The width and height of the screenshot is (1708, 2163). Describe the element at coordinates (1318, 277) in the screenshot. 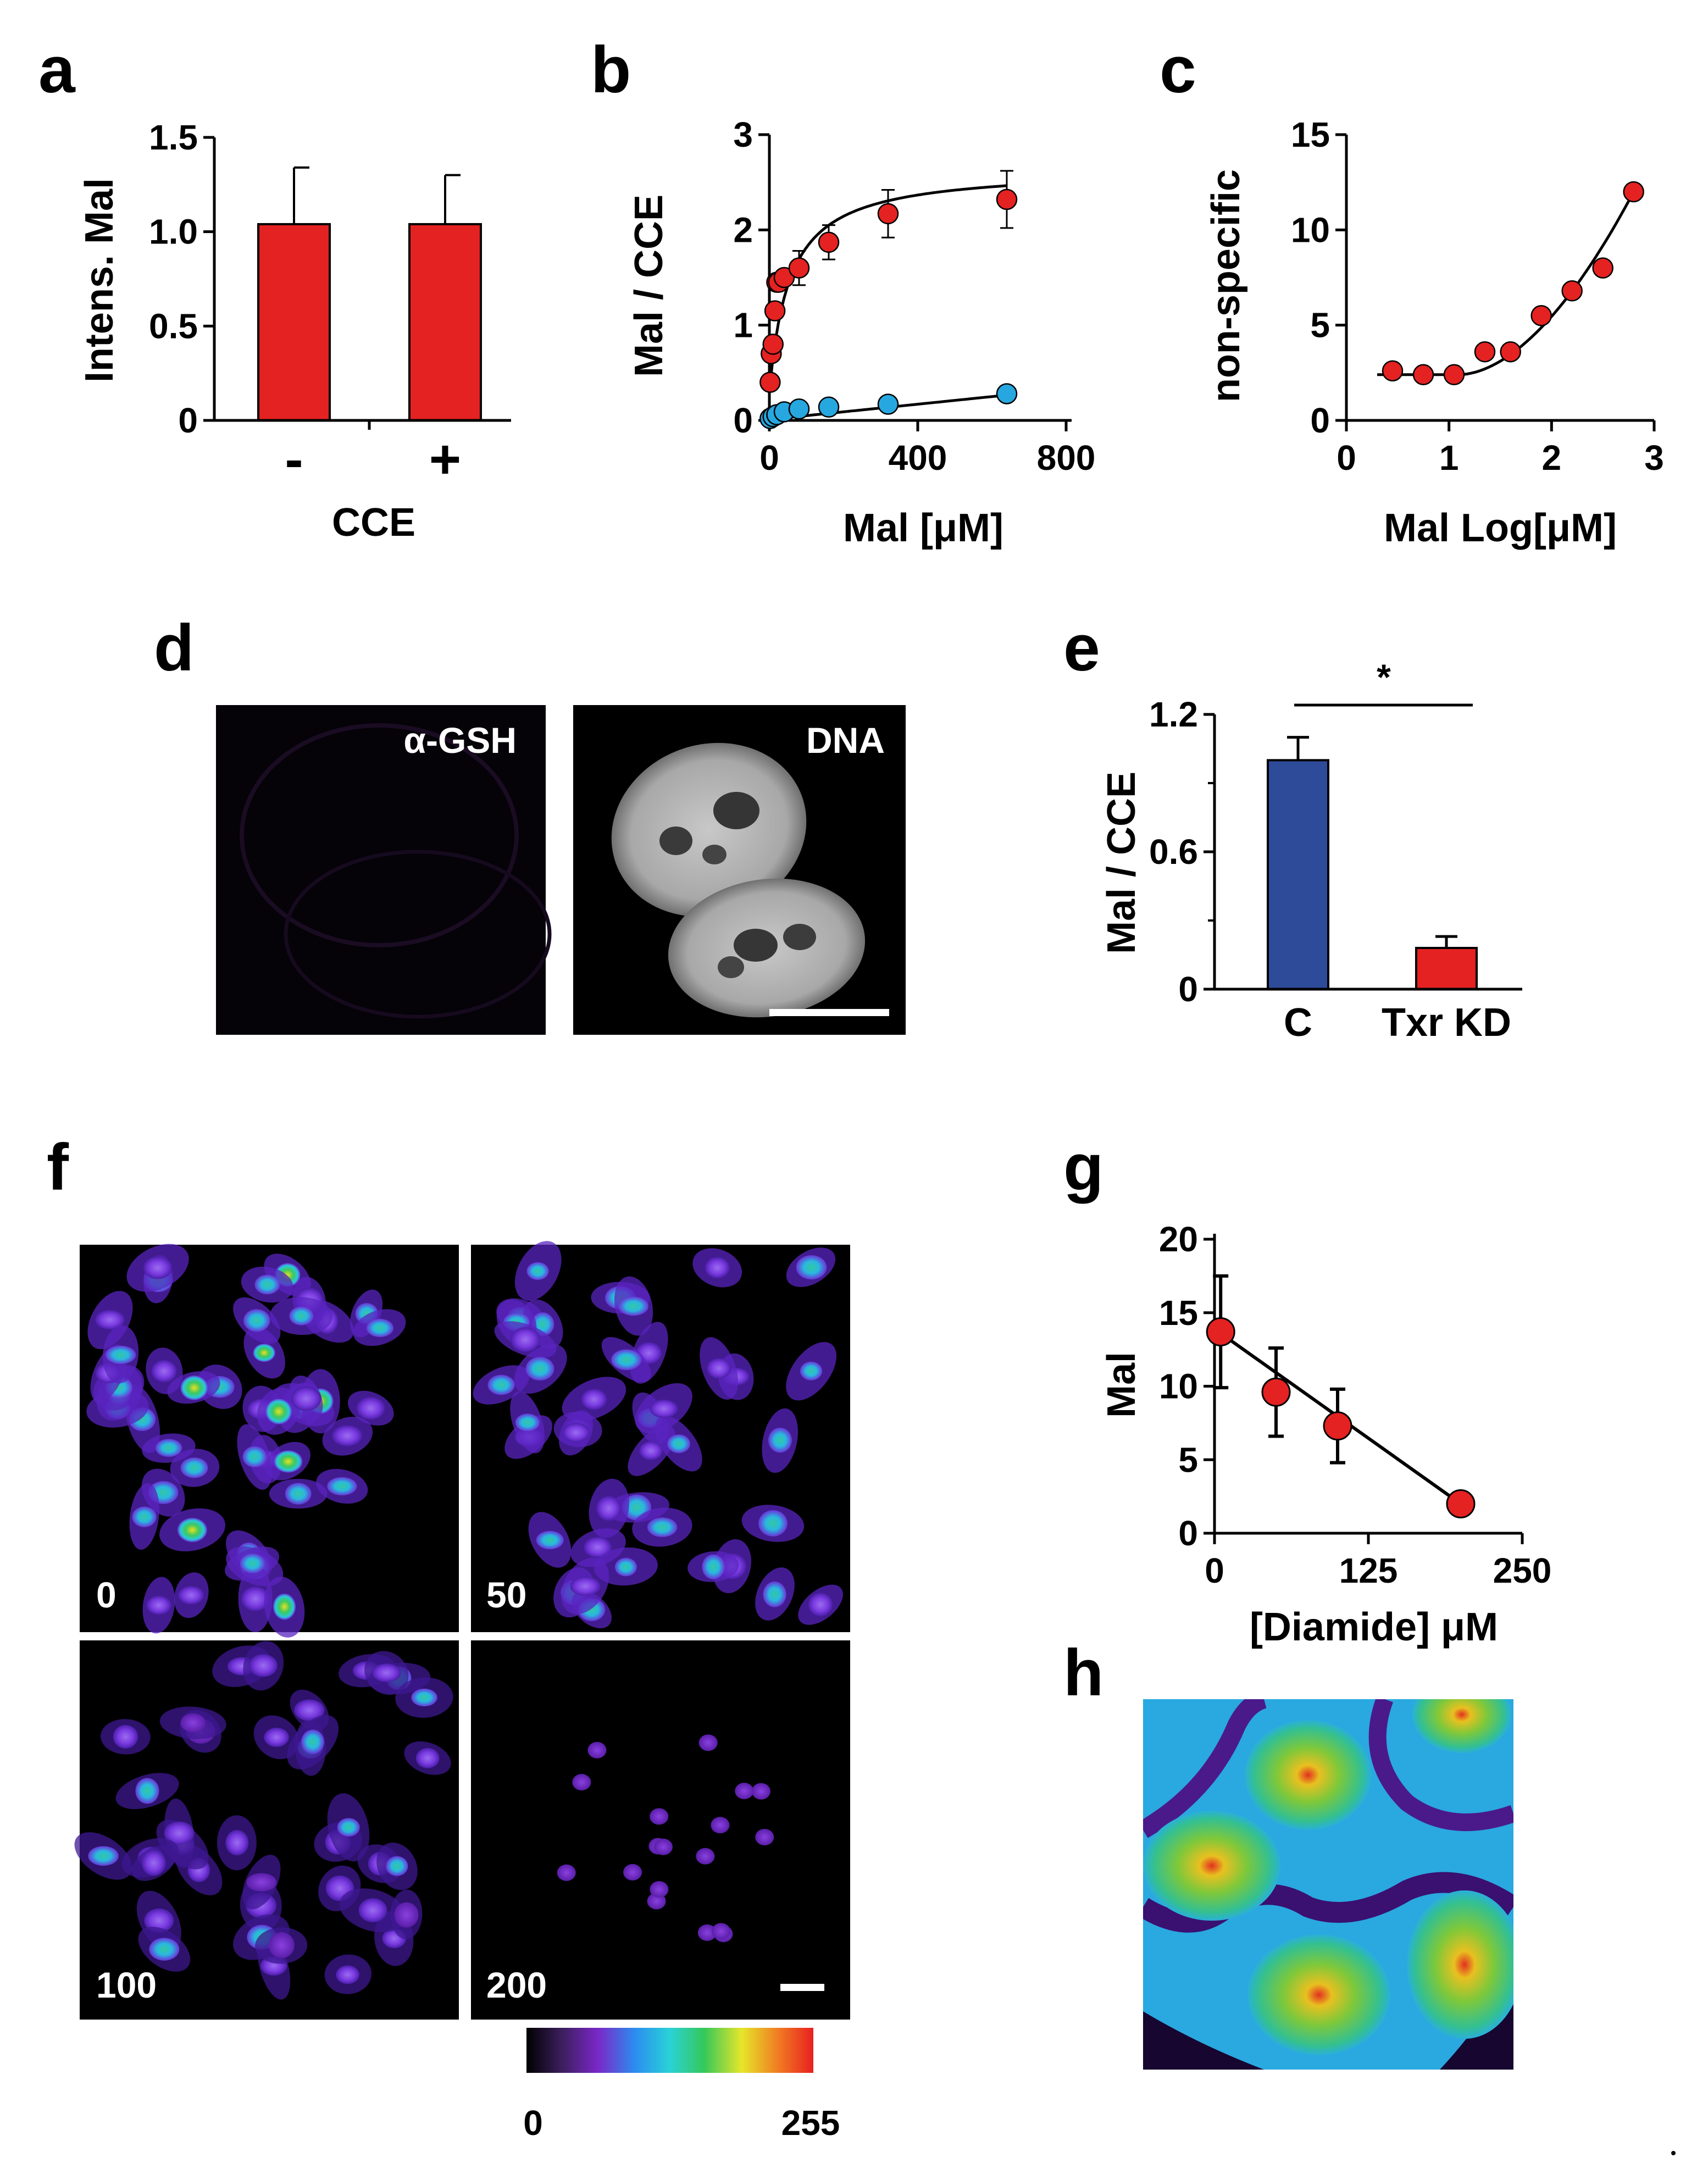

I see `chart-c-y-ticks: 0 5 10 15` at that location.